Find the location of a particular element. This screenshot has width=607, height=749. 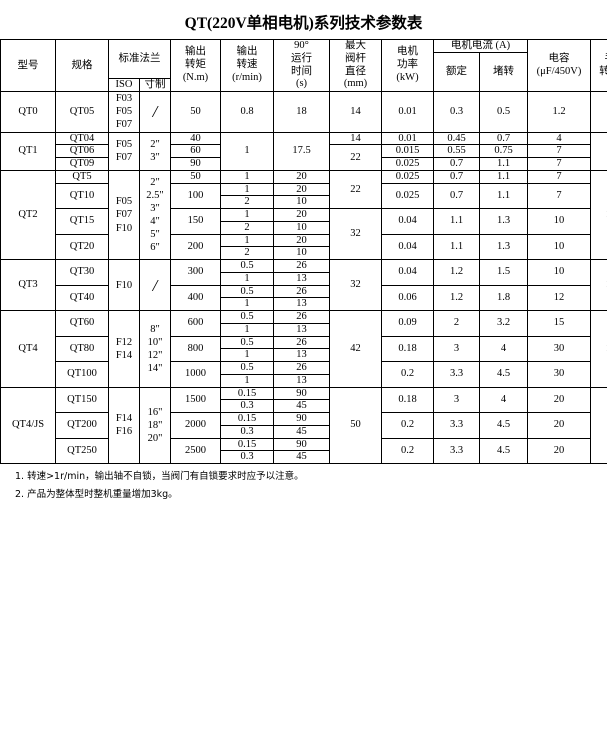

cell-runtime: 20 is located at coordinates (301, 215).